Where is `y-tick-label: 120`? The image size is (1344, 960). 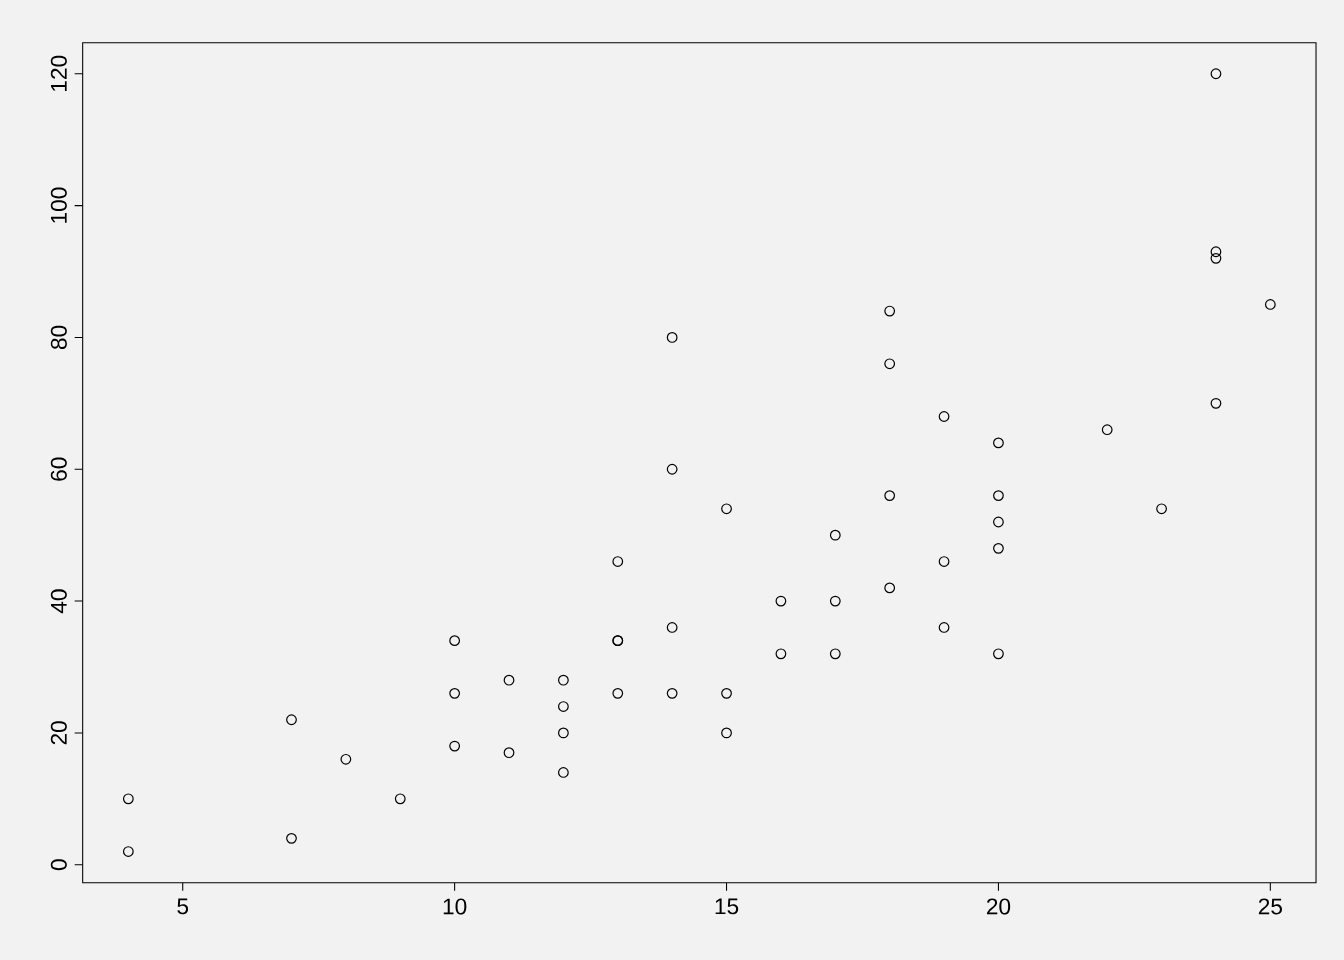 y-tick-label: 120 is located at coordinates (58, 73).